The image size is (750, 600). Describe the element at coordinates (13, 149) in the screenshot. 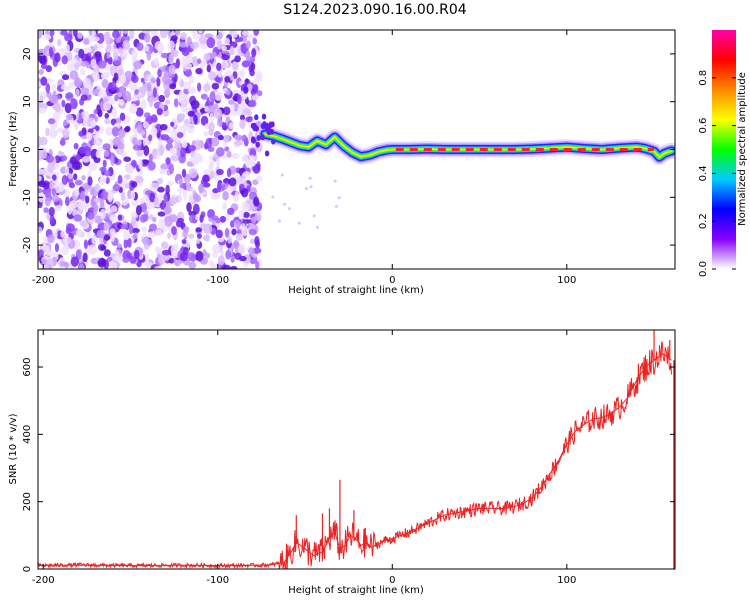

I see `spectrogram-y-label: Frequency (Hz)` at that location.